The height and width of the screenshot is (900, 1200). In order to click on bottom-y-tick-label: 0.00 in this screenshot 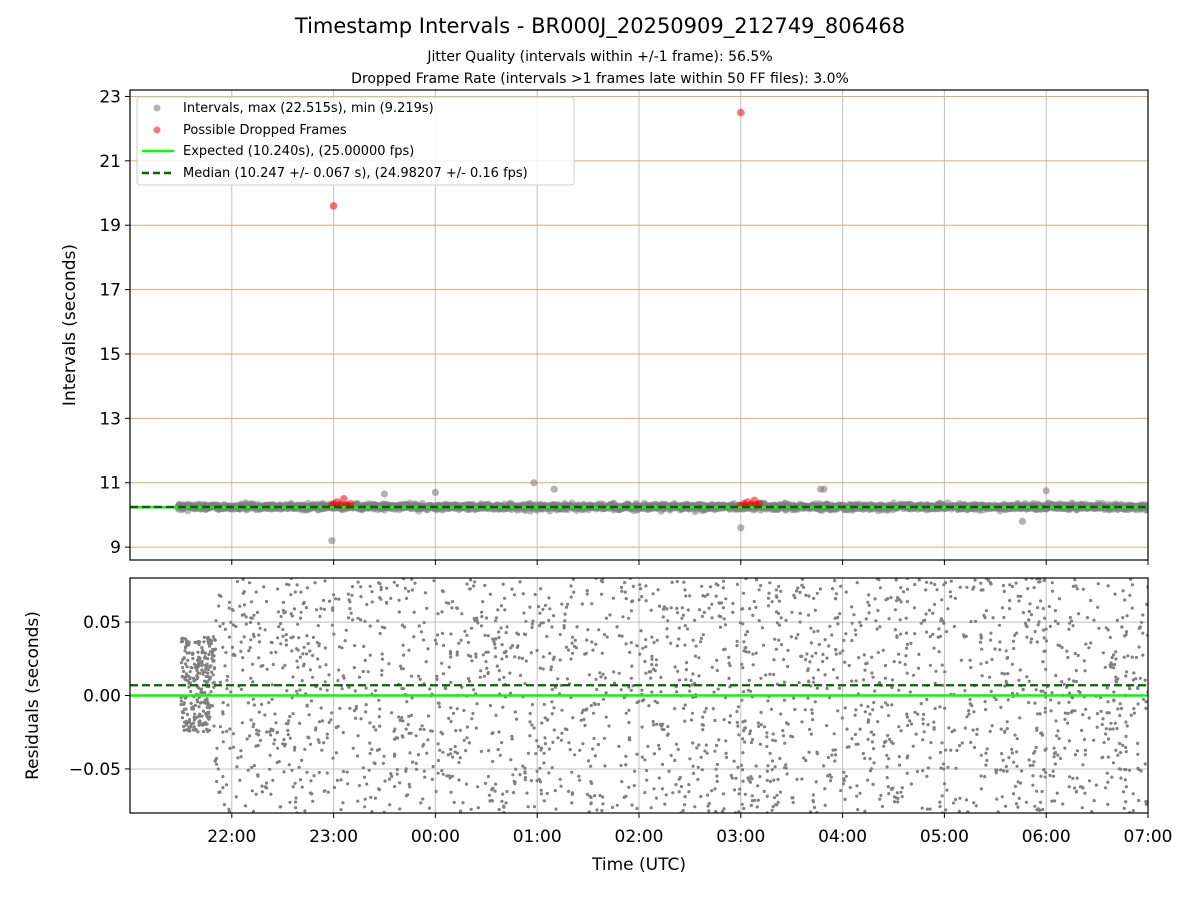, I will do `click(102, 697)`.